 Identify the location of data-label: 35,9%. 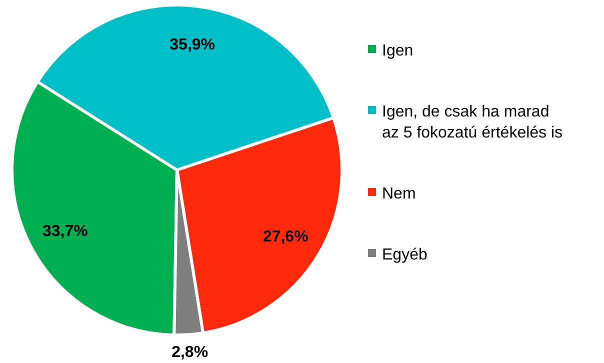
(193, 45).